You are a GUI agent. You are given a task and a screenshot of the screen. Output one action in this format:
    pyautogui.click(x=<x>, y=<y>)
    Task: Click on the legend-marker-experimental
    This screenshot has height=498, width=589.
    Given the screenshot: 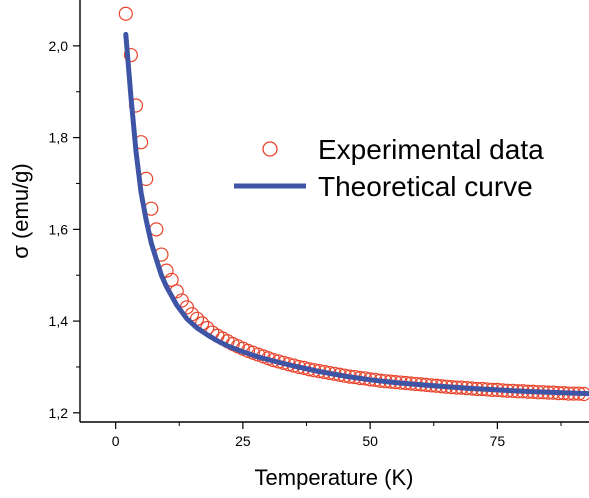 What is the action you would take?
    pyautogui.click(x=270, y=149)
    